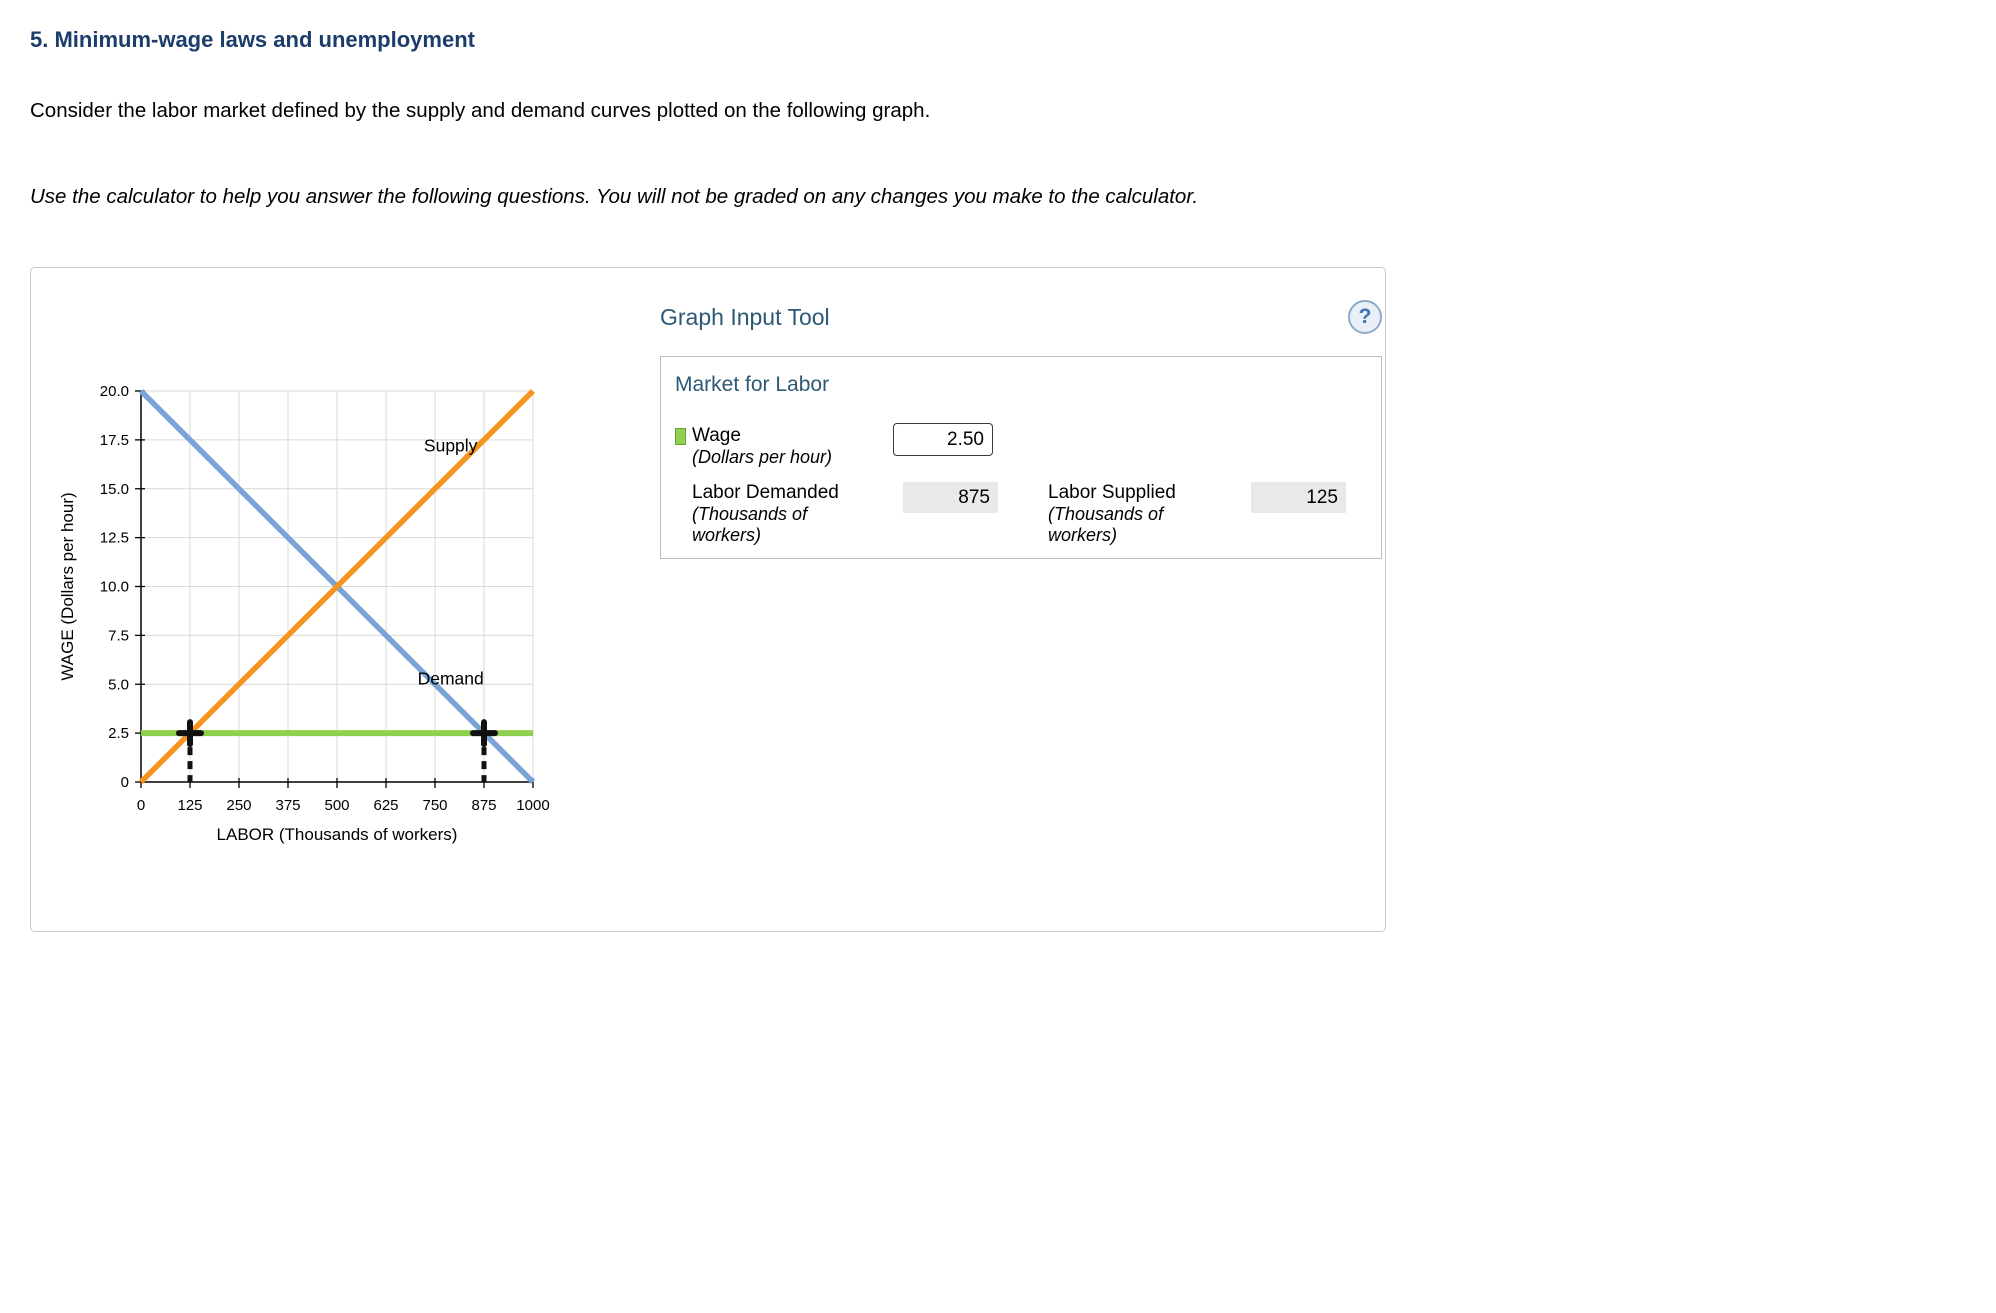  What do you see at coordinates (943, 439) in the screenshot?
I see `wage-input` at bounding box center [943, 439].